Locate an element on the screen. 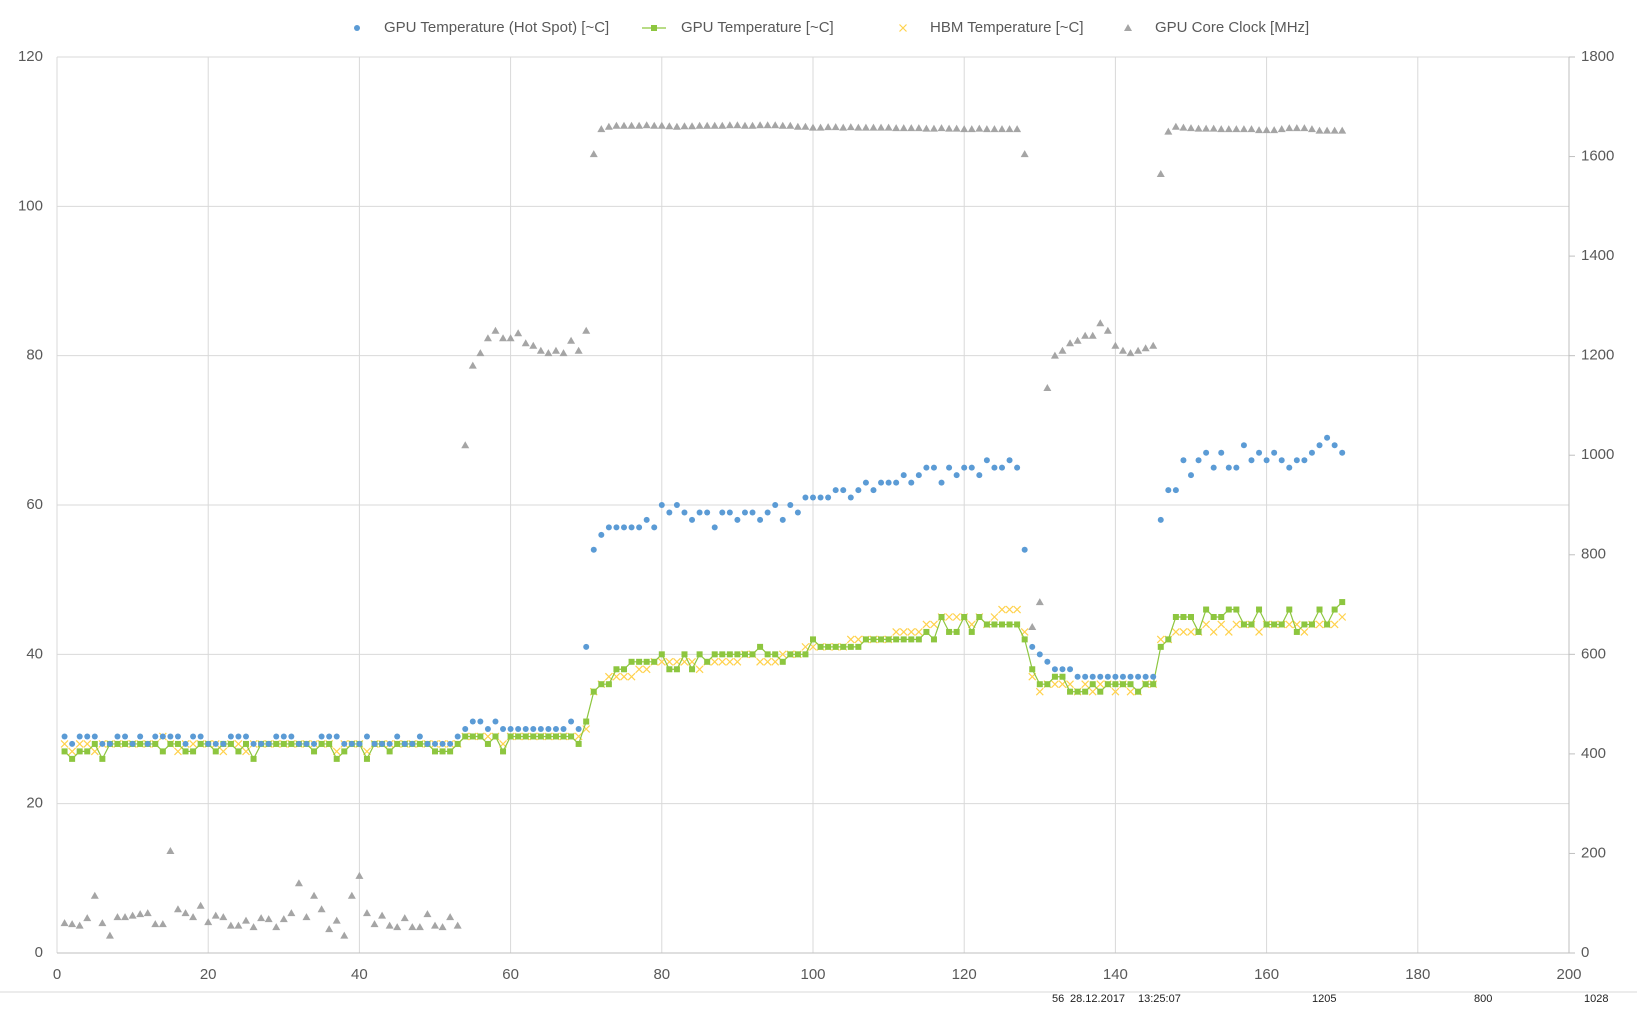  x-tick-label: 100 is located at coordinates (812, 974).